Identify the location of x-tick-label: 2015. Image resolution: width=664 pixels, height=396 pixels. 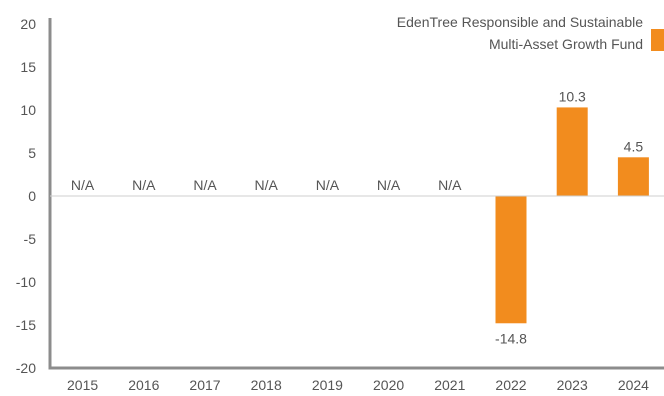
(82, 385).